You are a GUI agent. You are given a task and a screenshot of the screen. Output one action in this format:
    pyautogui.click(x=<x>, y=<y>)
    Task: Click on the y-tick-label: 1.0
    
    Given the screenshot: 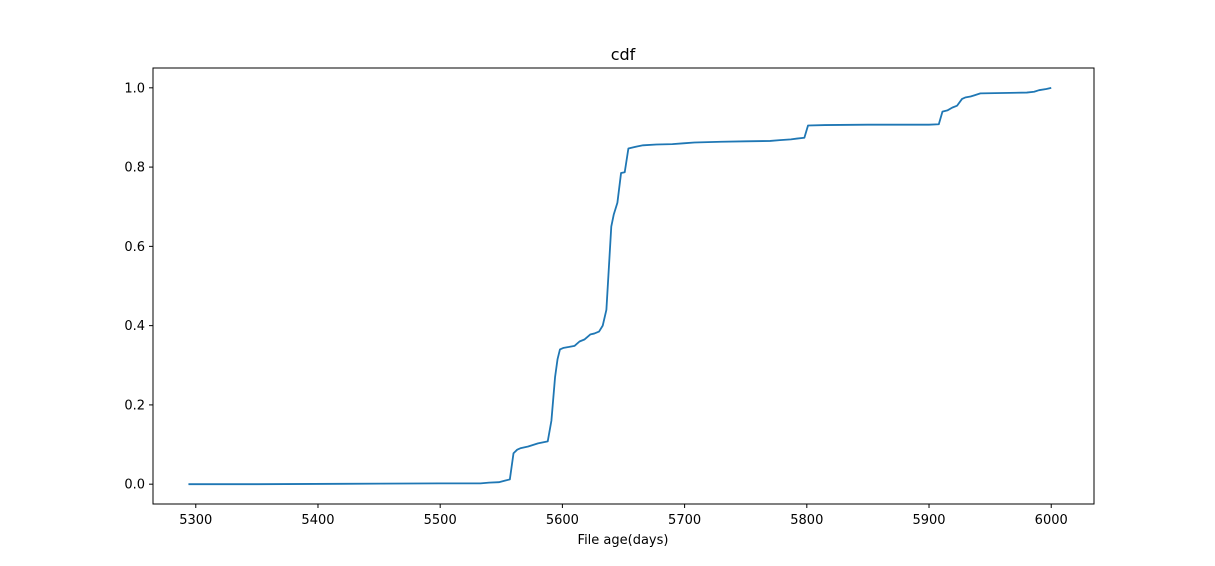 What is the action you would take?
    pyautogui.click(x=134, y=88)
    